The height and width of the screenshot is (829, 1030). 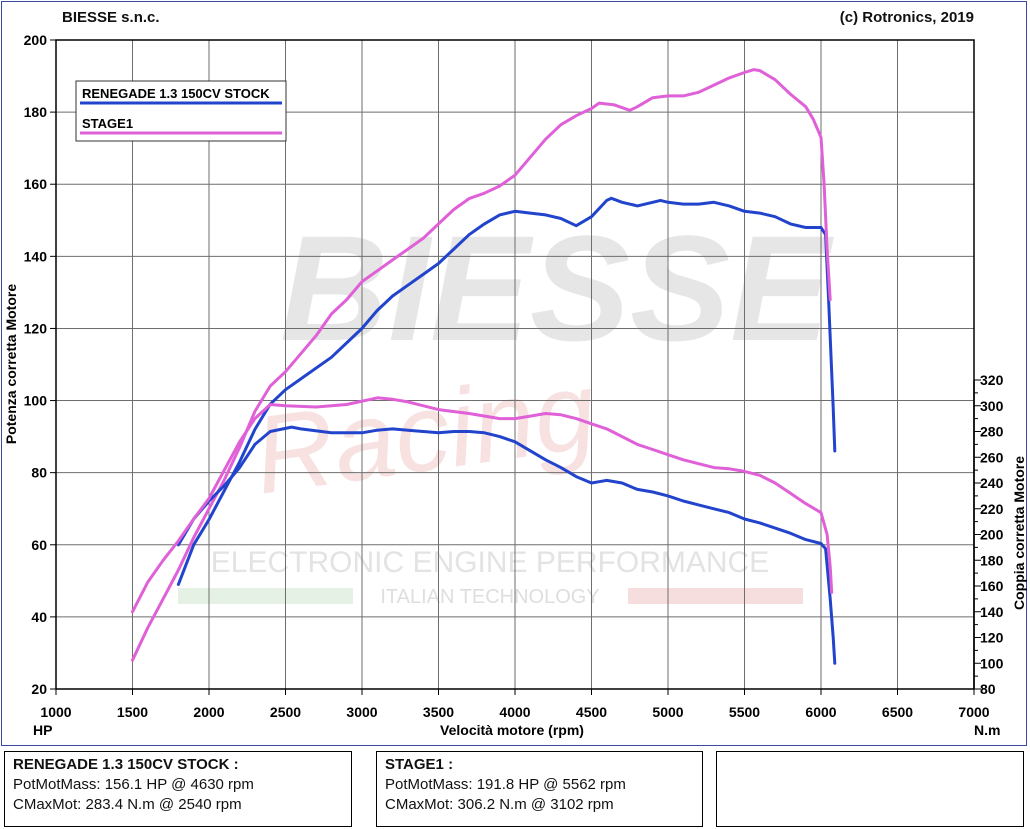 I want to click on y-left-tick-label: 100, so click(x=36, y=401).